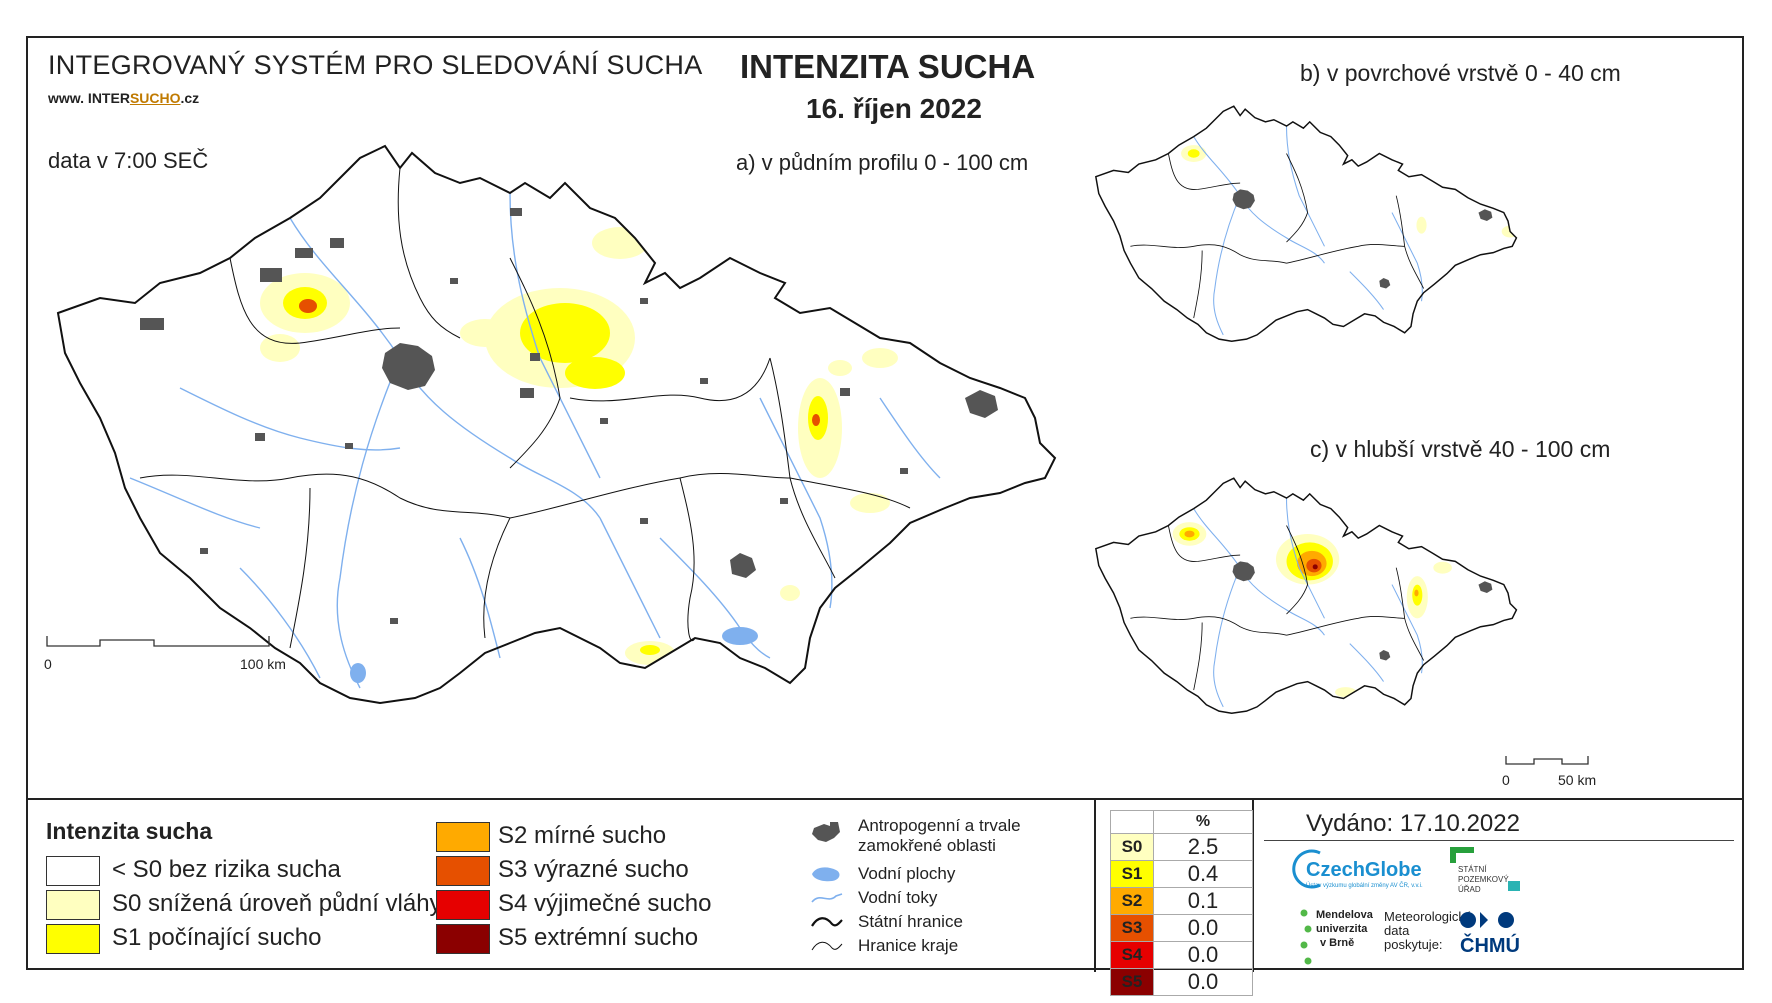  Describe the element at coordinates (827, 946) in the screenshot. I see `region-border-icon` at that location.